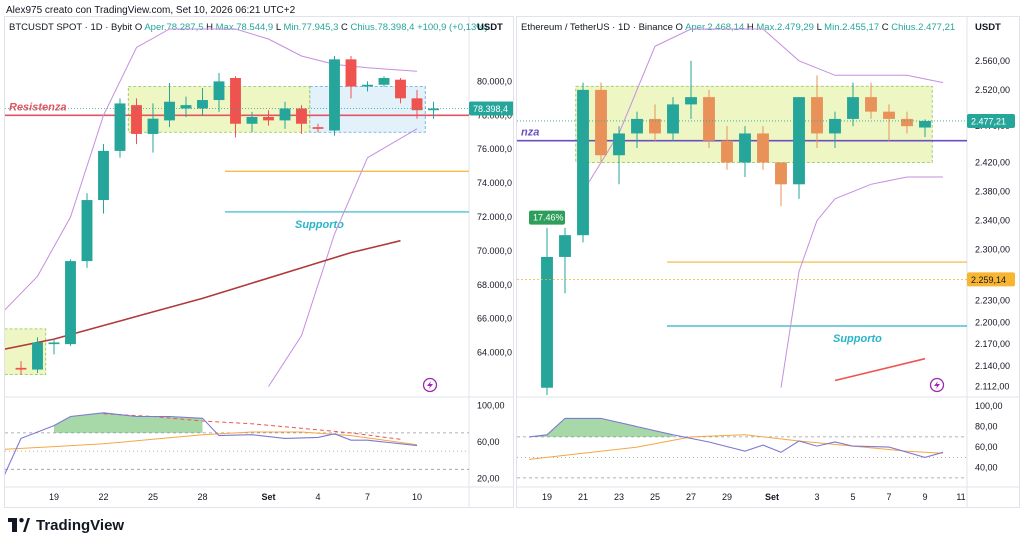  What do you see at coordinates (494, 319) in the screenshot?
I see `y-tick-label: 66.000,0` at bounding box center [494, 319].